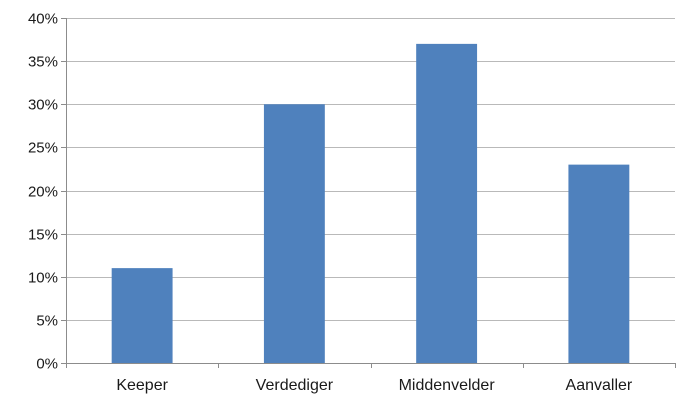  I want to click on bar-verdediger, so click(294, 233).